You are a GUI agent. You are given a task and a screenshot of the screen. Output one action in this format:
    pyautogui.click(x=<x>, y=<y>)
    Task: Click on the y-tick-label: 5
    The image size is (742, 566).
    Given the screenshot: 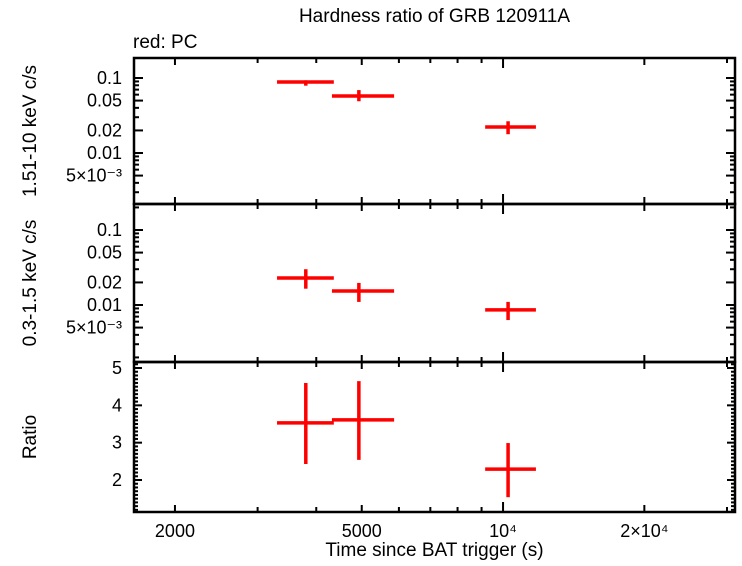 What is the action you would take?
    pyautogui.click(x=117, y=368)
    